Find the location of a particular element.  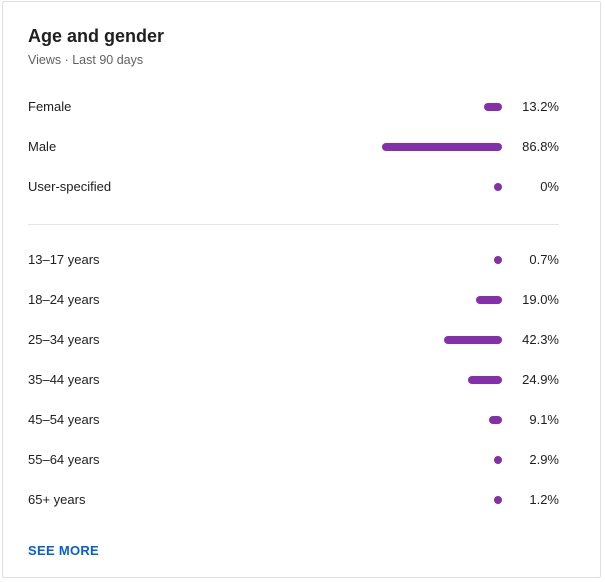

row-value: 24.9% is located at coordinates (540, 379).